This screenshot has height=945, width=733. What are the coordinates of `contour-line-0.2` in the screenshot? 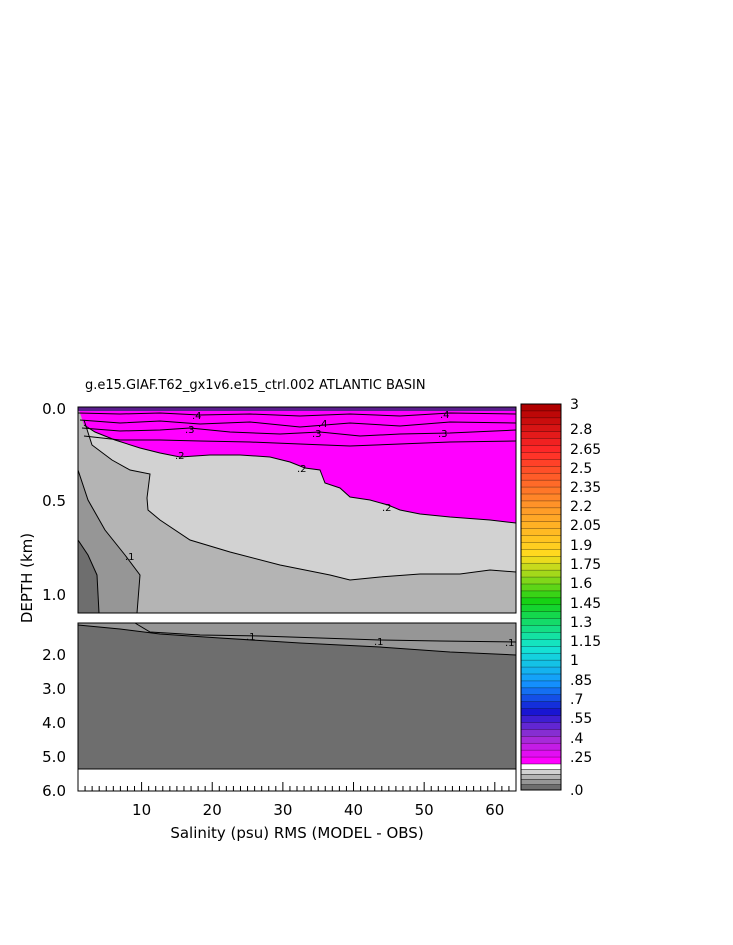 It's located at (300, 474).